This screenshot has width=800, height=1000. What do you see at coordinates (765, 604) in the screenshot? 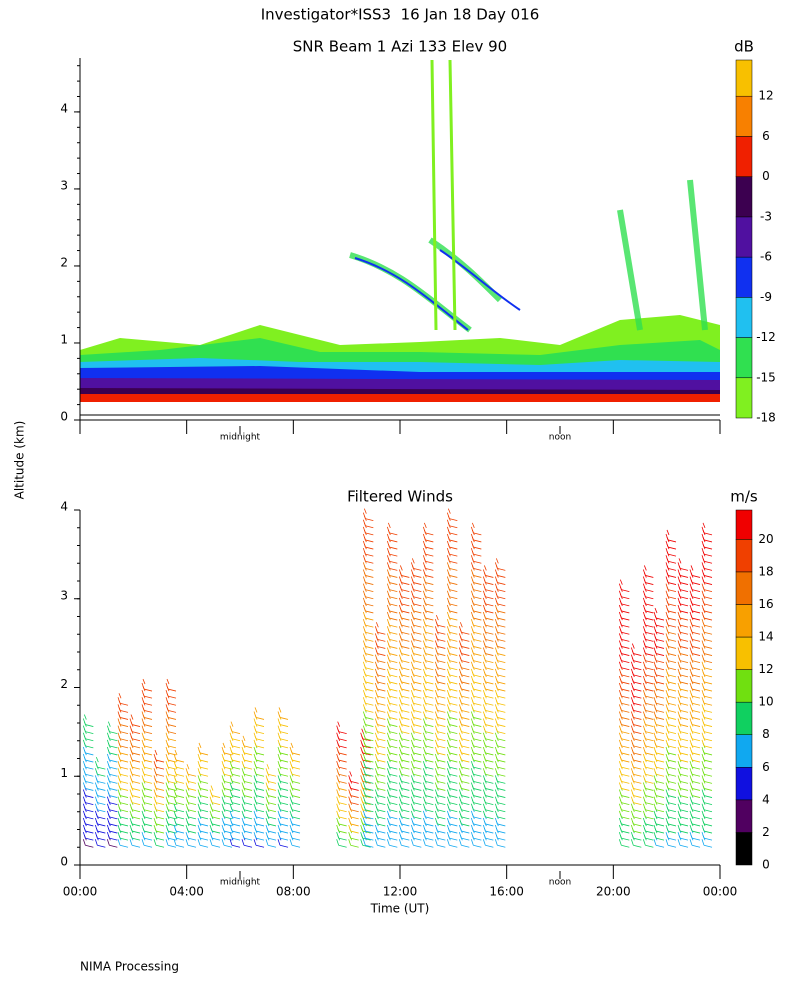
I see `colorbar-tick-label: 16` at bounding box center [765, 604].